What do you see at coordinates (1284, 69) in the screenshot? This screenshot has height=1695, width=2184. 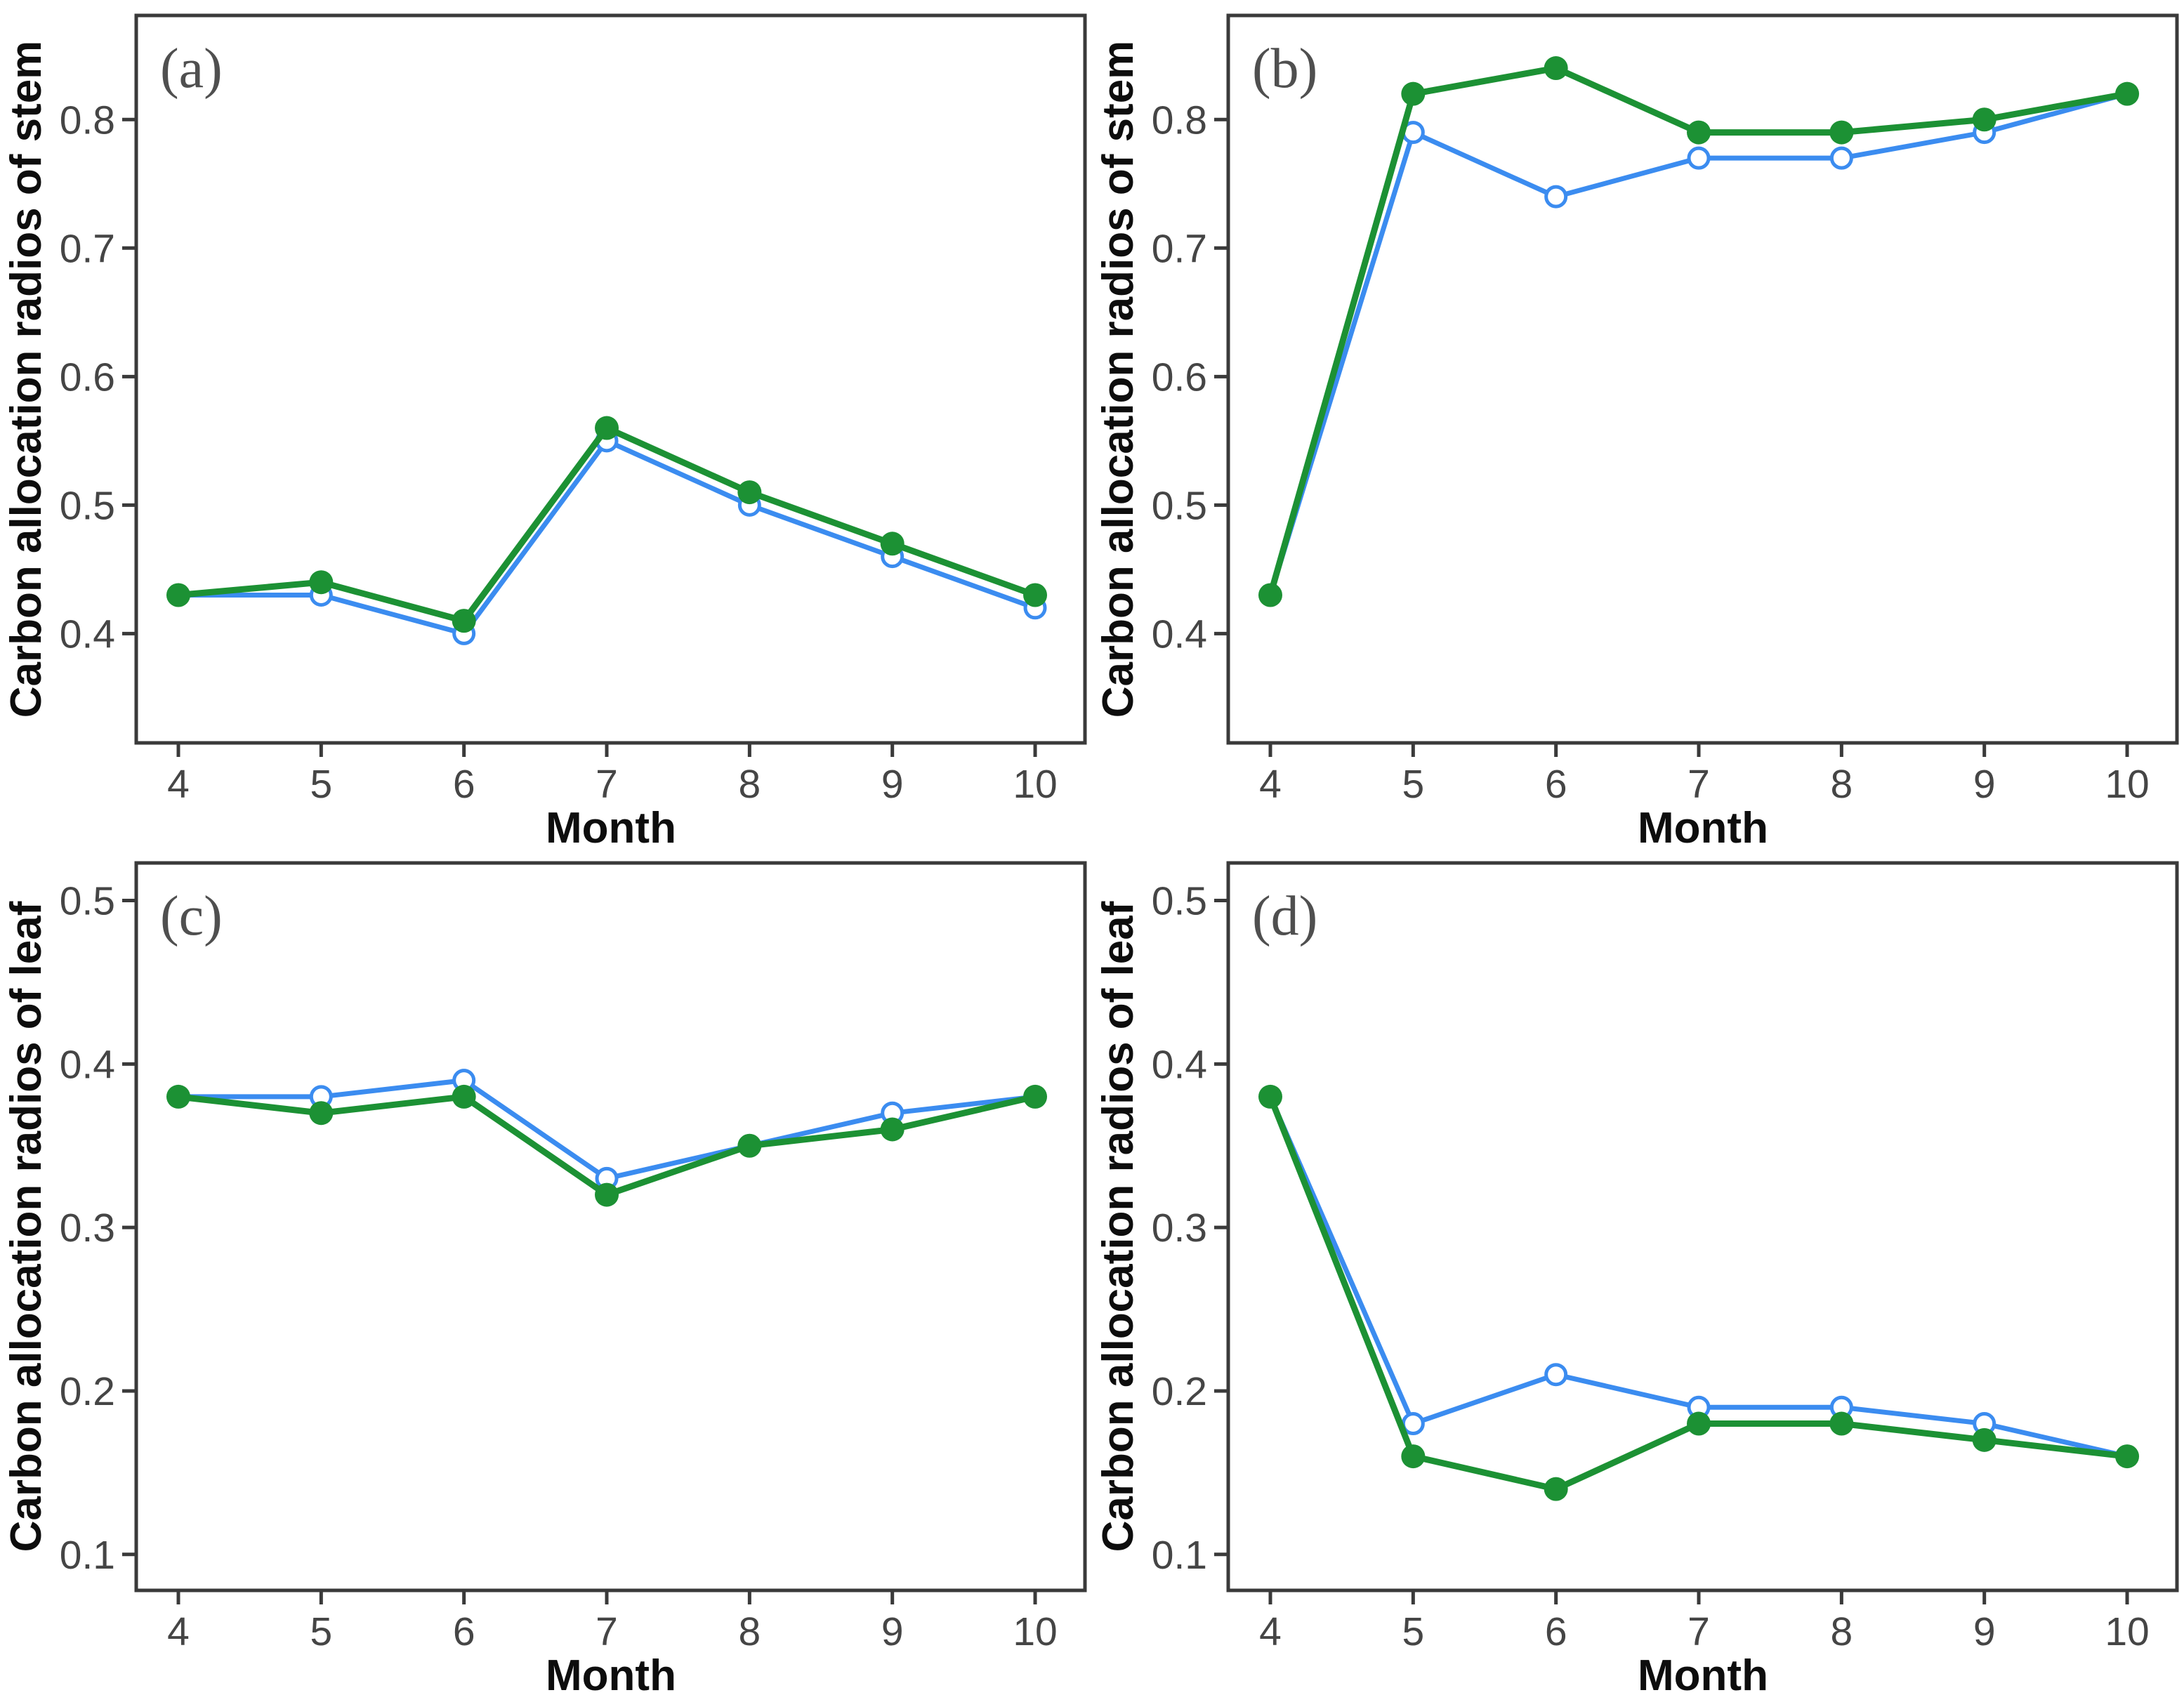 I see `panel-tag: (b)` at bounding box center [1284, 69].